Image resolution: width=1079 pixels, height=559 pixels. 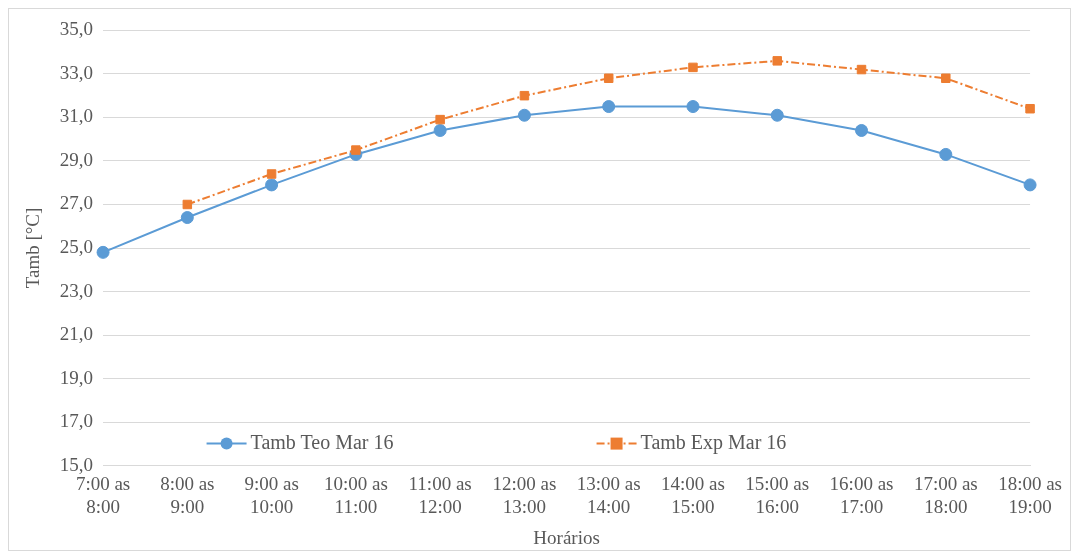 What do you see at coordinates (861, 494) in the screenshot?
I see `x-tick-label: 16:00 as 17:00` at bounding box center [861, 494].